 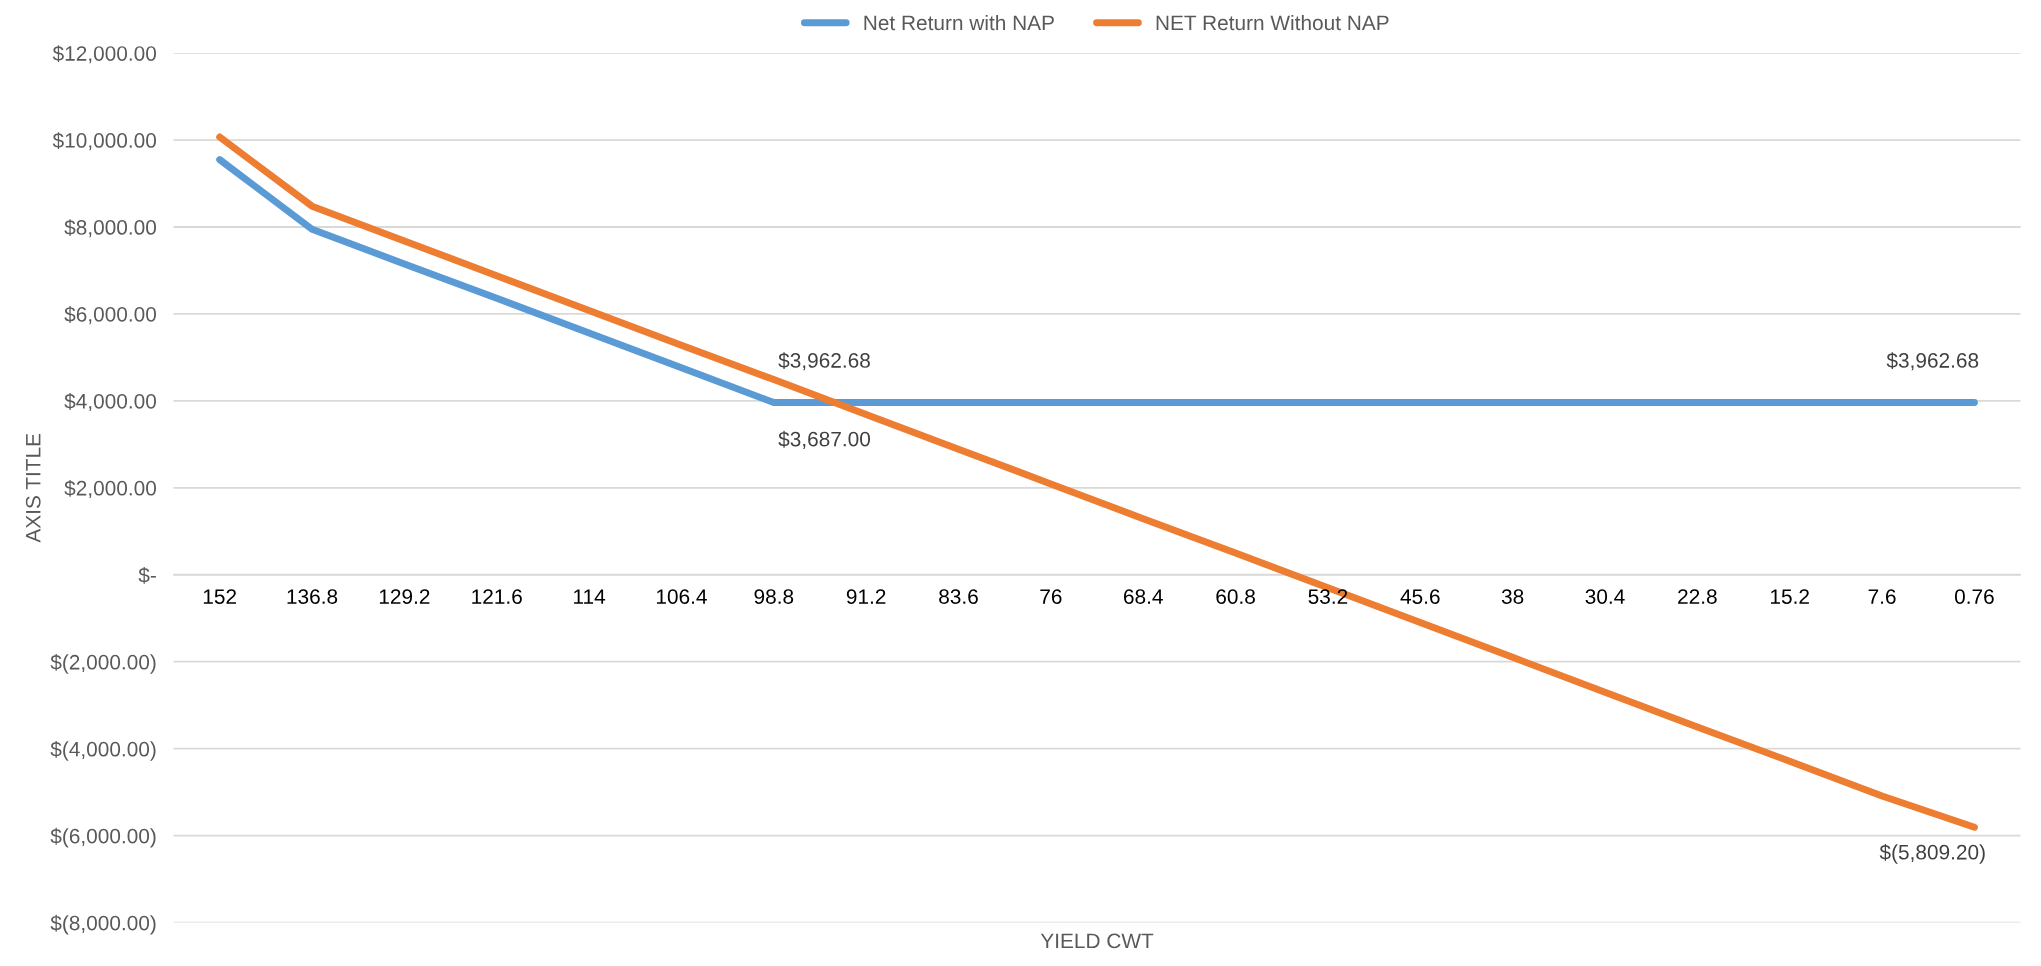 I want to click on x-tick-label: 15.2, so click(x=1790, y=596).